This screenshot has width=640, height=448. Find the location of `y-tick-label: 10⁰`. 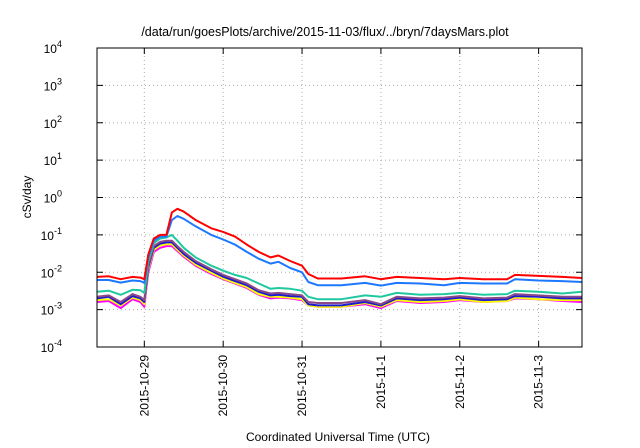

y-tick-label: 10⁰ is located at coordinates (53, 197).